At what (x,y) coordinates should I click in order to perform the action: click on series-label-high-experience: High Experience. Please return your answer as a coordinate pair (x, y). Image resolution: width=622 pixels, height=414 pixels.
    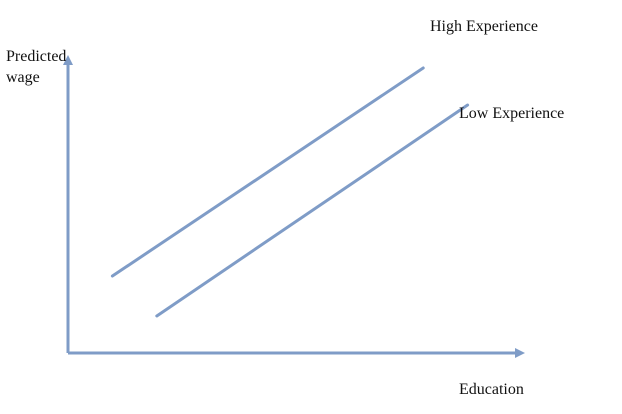
    Looking at the image, I should click on (484, 26).